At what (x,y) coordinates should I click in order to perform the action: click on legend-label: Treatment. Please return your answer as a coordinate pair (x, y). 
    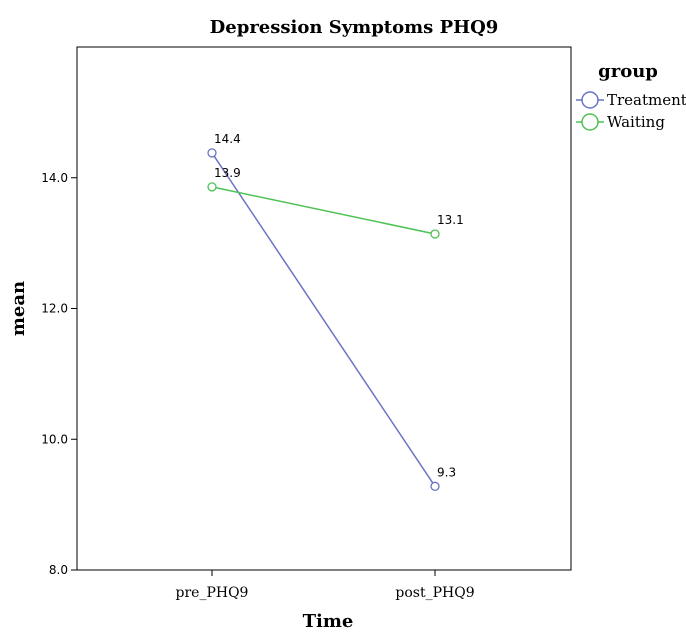
    Looking at the image, I should click on (646, 100).